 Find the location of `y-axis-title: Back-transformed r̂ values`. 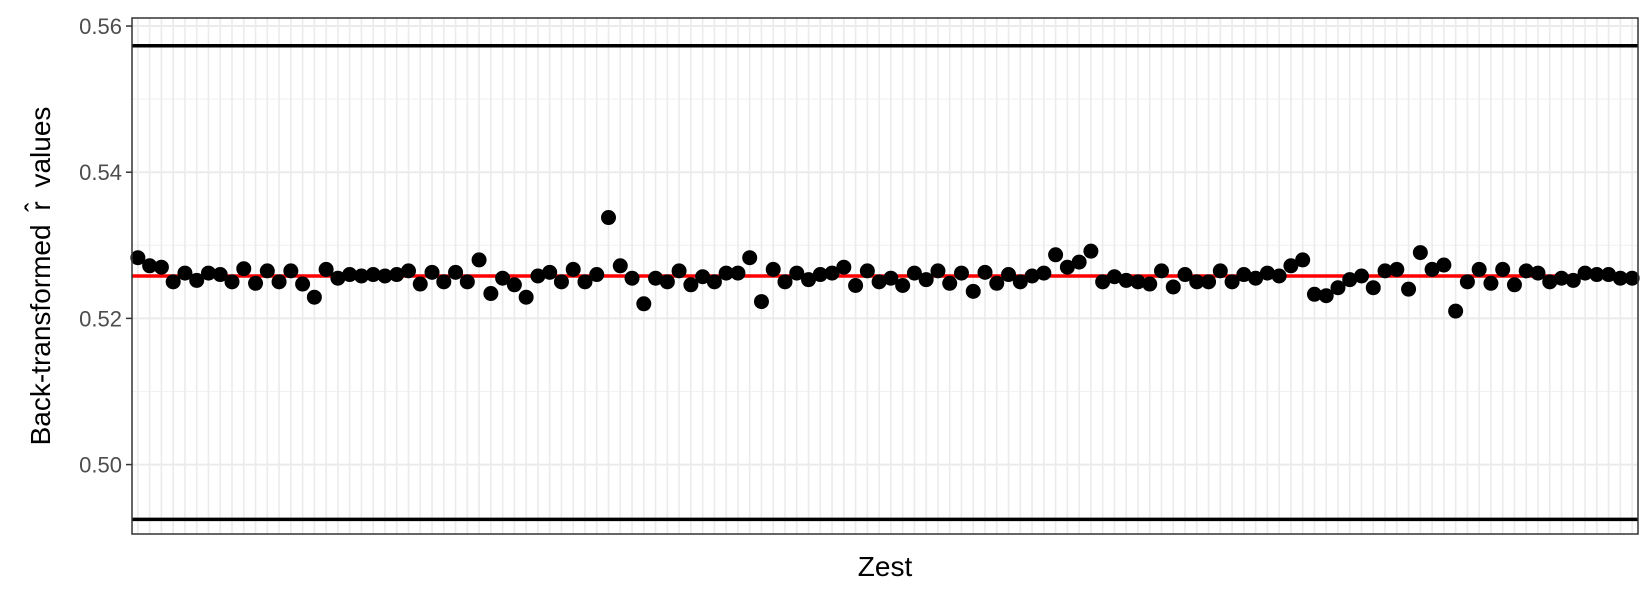

y-axis-title: Back-transformed r̂ values is located at coordinates (40, 276).